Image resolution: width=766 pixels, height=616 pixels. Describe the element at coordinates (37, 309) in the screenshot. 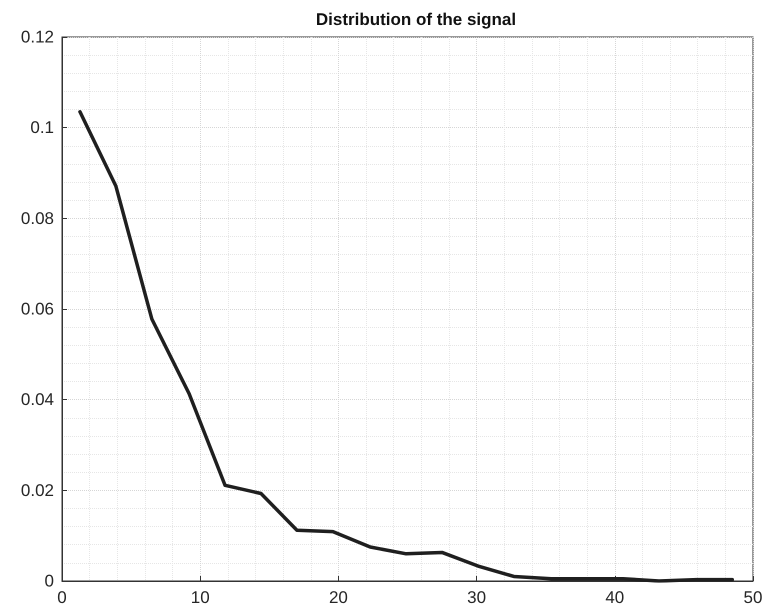

I see `y-tick-label: 0.06` at that location.